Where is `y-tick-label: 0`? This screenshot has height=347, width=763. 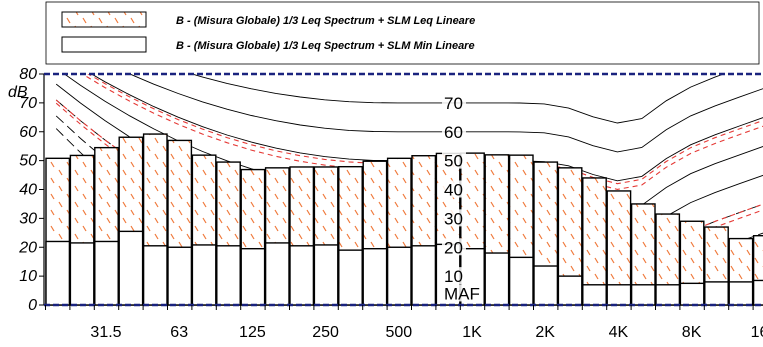
y-tick-label: 0 is located at coordinates (32, 305).